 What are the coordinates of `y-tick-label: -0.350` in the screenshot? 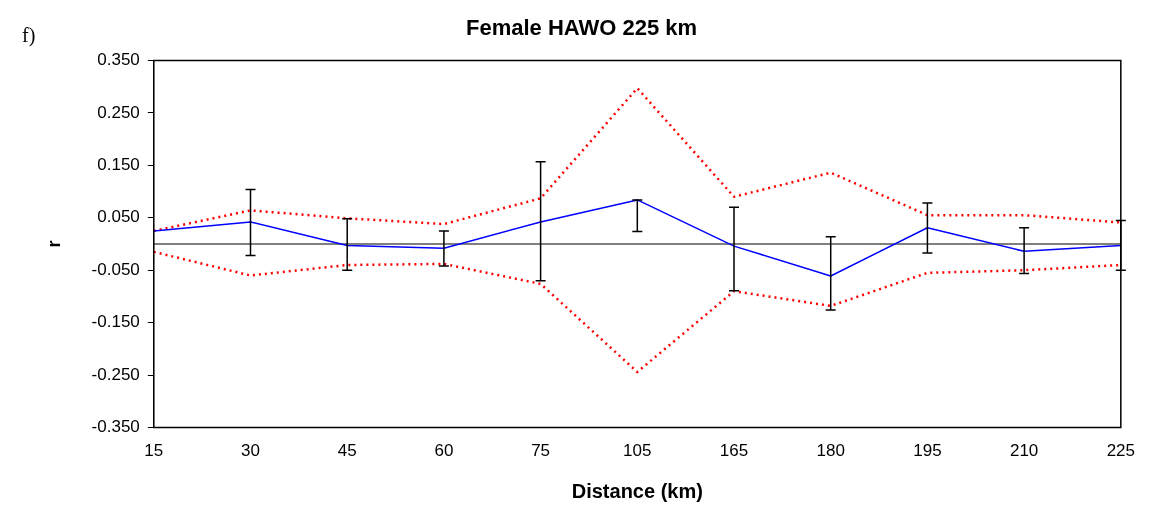 It's located at (115, 427).